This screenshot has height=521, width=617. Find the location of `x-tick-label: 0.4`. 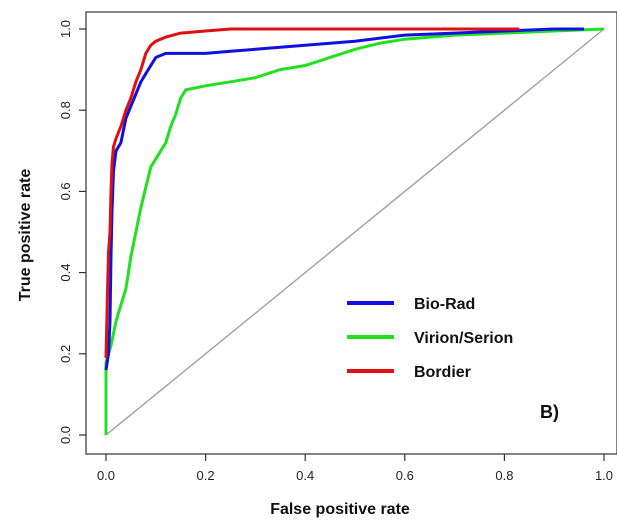

x-tick-label: 0.4 is located at coordinates (305, 475).